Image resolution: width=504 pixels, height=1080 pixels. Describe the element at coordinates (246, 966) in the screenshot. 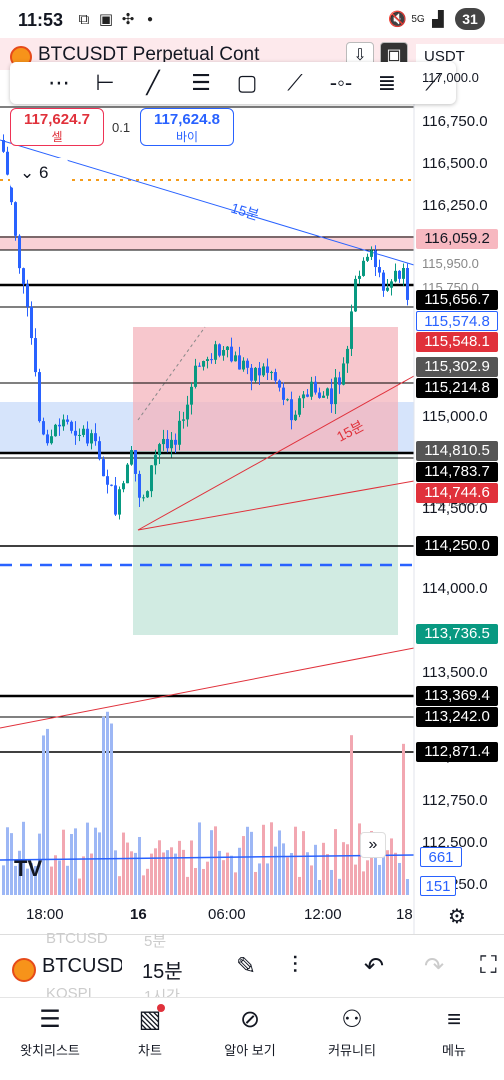

I see `drawing-pen-icon: ✎` at that location.